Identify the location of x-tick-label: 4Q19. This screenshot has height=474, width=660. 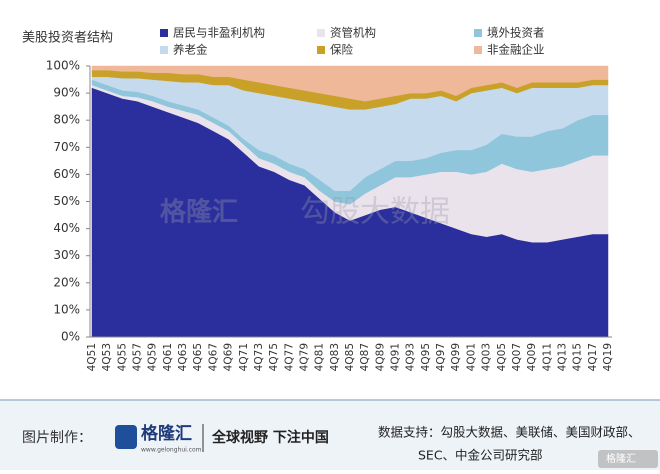
(608, 357).